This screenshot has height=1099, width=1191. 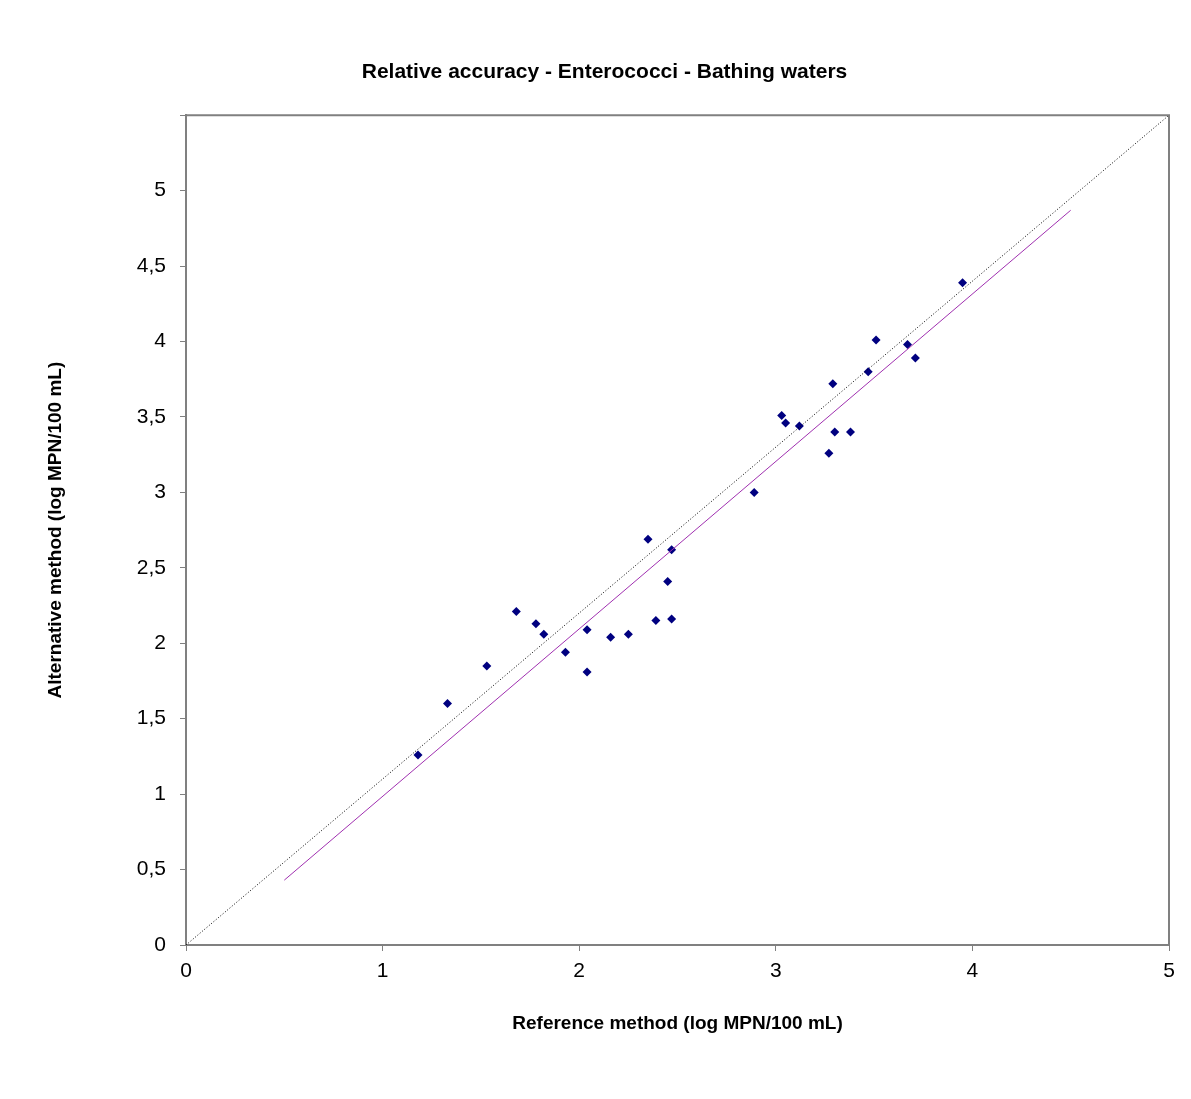 What do you see at coordinates (382, 970) in the screenshot?
I see `x-tick-label: 1` at bounding box center [382, 970].